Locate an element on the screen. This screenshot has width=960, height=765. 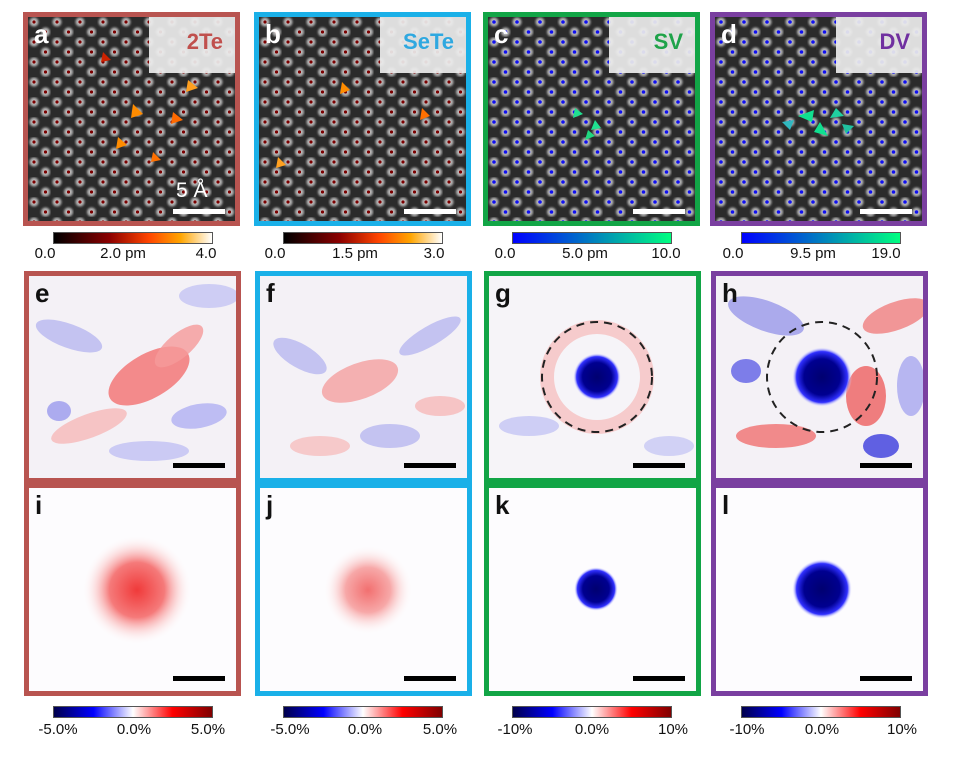
panel-g: g is located at coordinates (592, 377).